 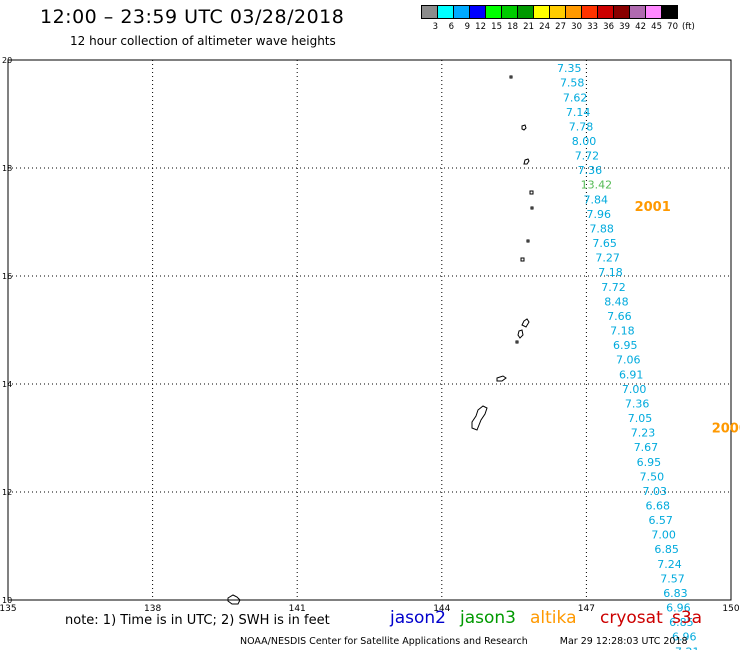 I want to click on legend-swatch, so click(x=669, y=12).